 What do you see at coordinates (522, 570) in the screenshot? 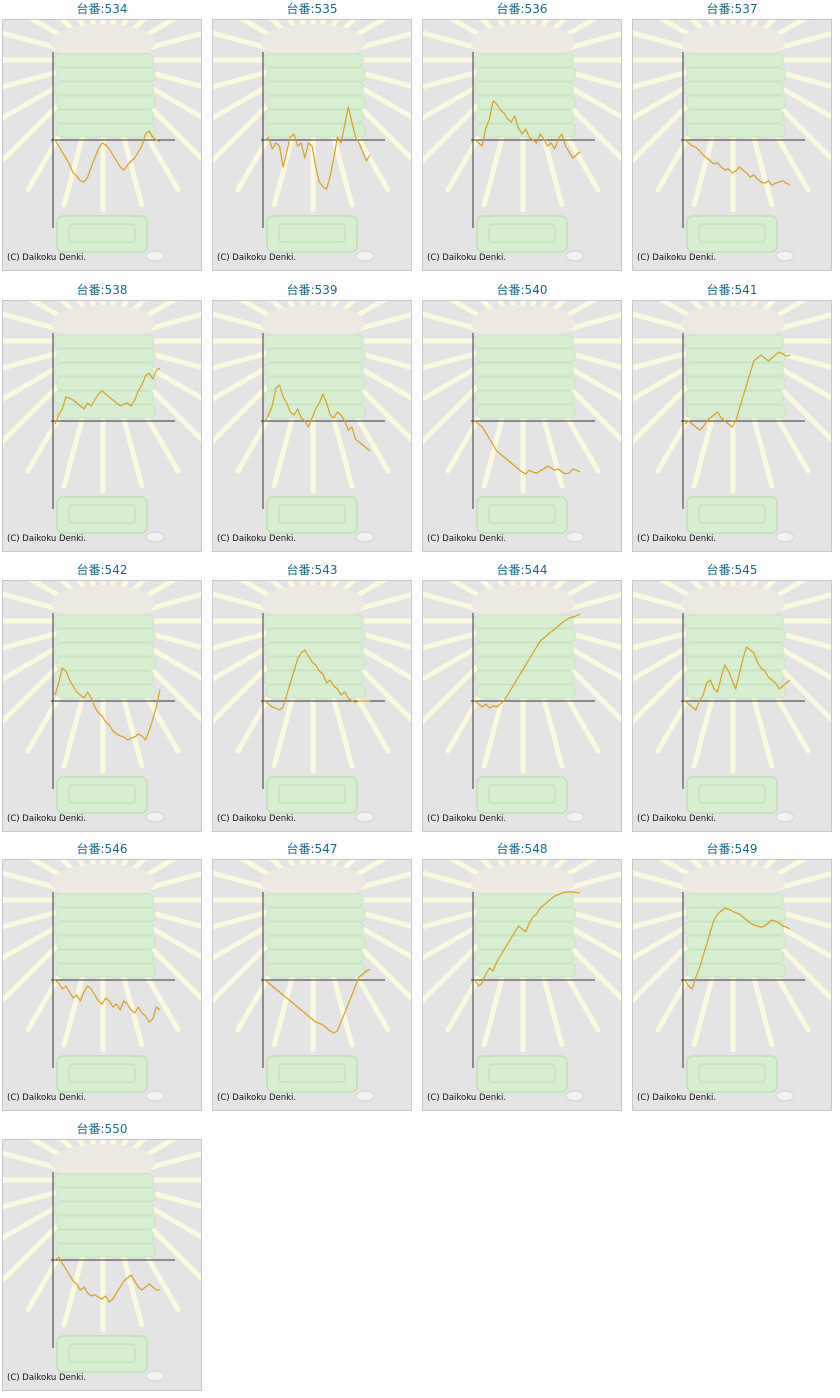
I see `machine-number-link: 台番:544` at bounding box center [522, 570].